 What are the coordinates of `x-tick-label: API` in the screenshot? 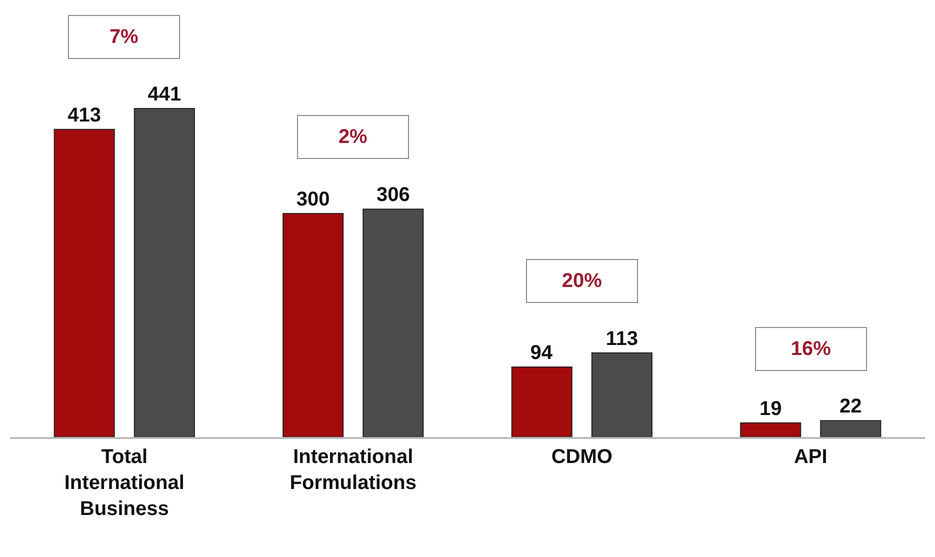 It's located at (811, 457).